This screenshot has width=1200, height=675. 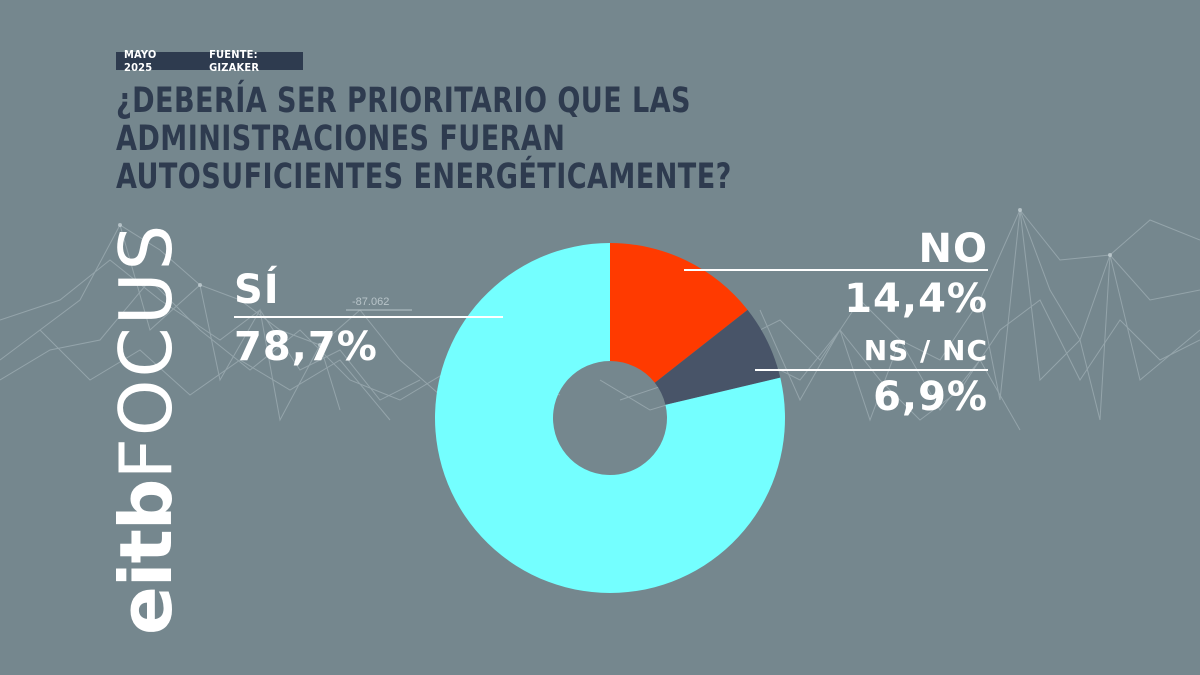 I want to click on value-si: 78,7%, so click(x=306, y=347).